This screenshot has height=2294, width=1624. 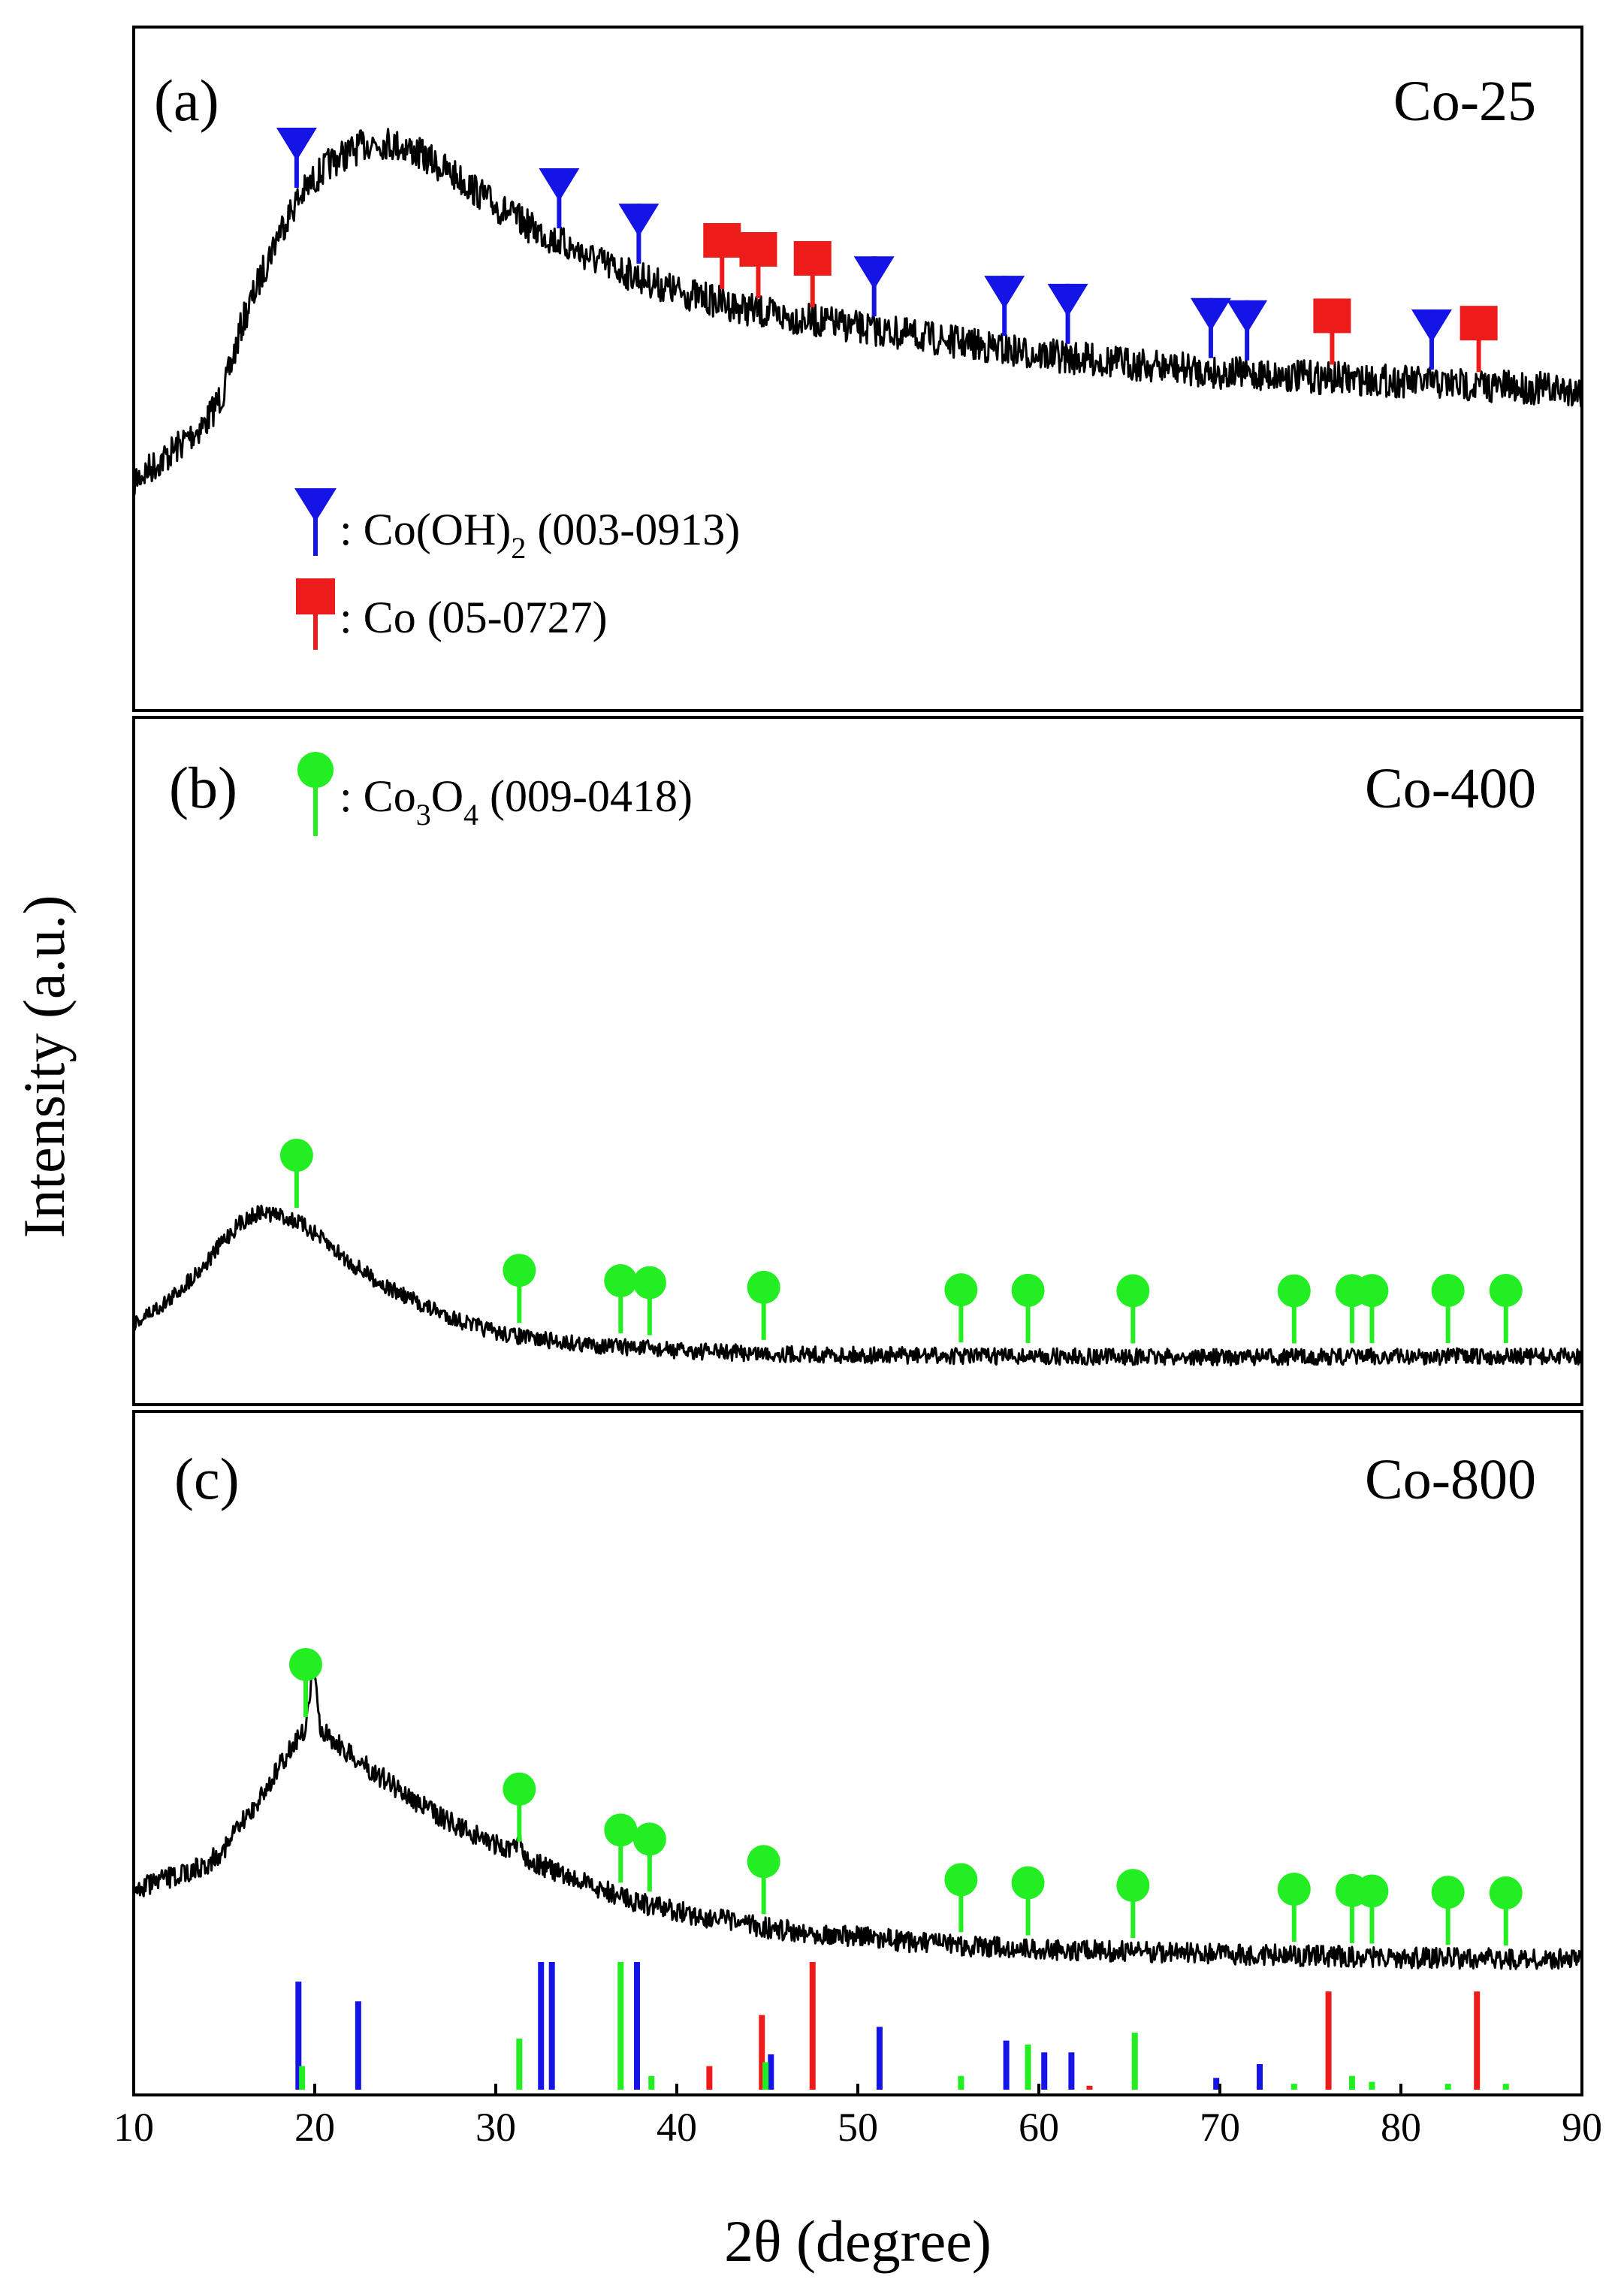 What do you see at coordinates (474, 617) in the screenshot?
I see `legend-co-text: : Co (05-0727)` at bounding box center [474, 617].